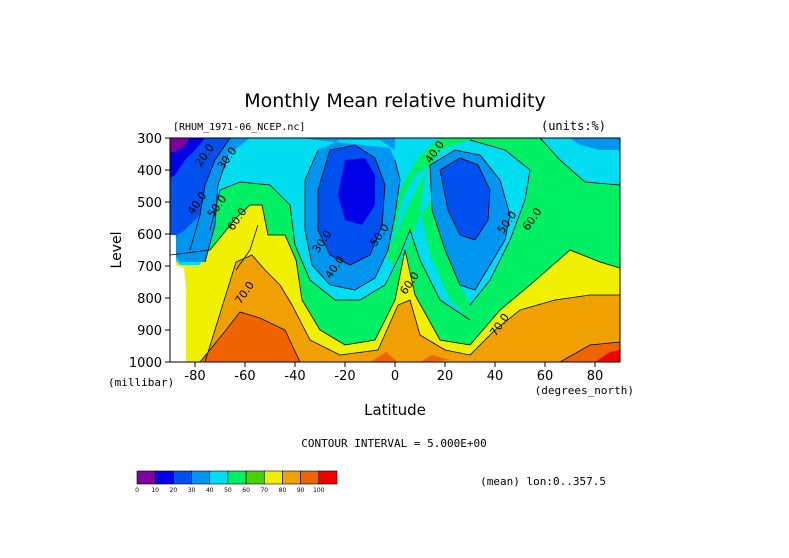 This screenshot has width=789, height=558. Describe the element at coordinates (395, 410) in the screenshot. I see `x-axis-label: Latitude` at that location.